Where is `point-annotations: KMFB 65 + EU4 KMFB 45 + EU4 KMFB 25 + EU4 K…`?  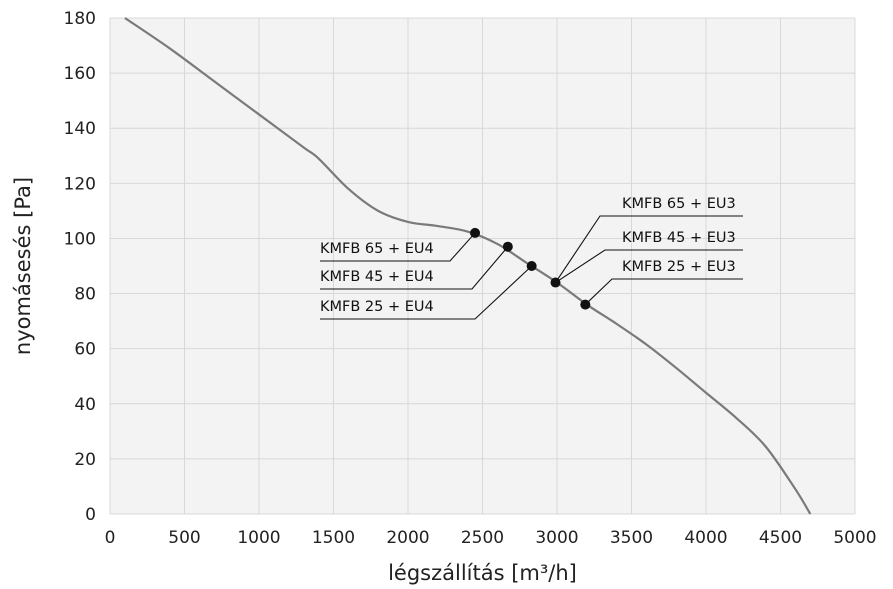
point-annotations: KMFB 65 + EU4 KMFB 45 + EU4 KMFB 25 + EU4 K… is located at coordinates (531, 258).